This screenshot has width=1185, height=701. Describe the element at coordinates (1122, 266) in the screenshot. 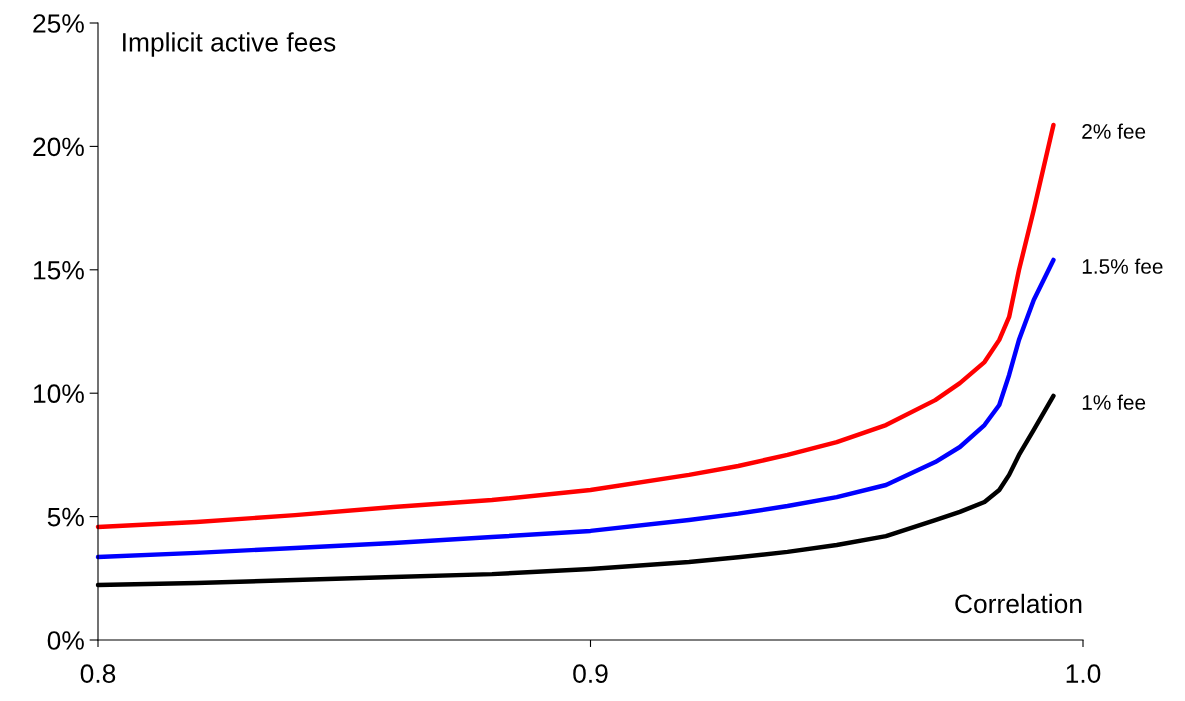

I see `series-label: 1.5% fee` at that location.